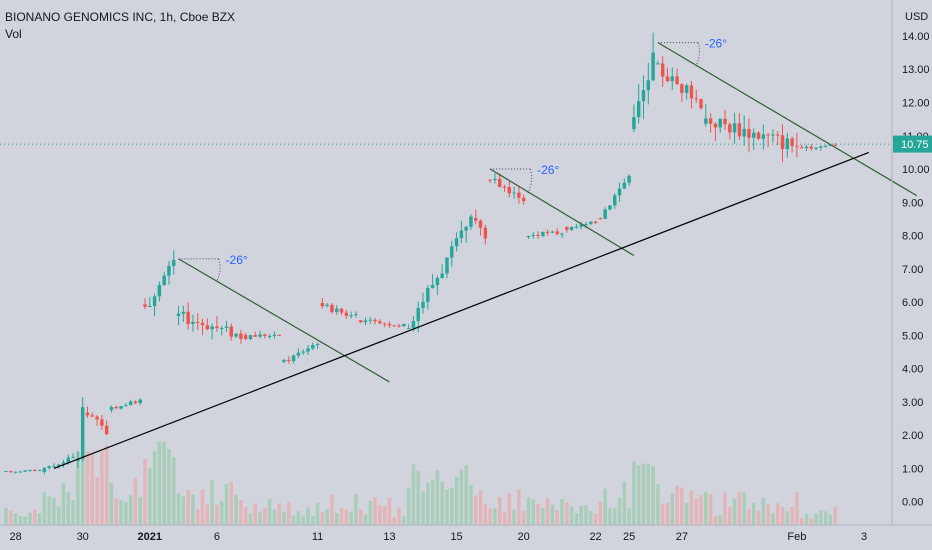  I want to click on price-tick-label: 0.00, so click(912, 503).